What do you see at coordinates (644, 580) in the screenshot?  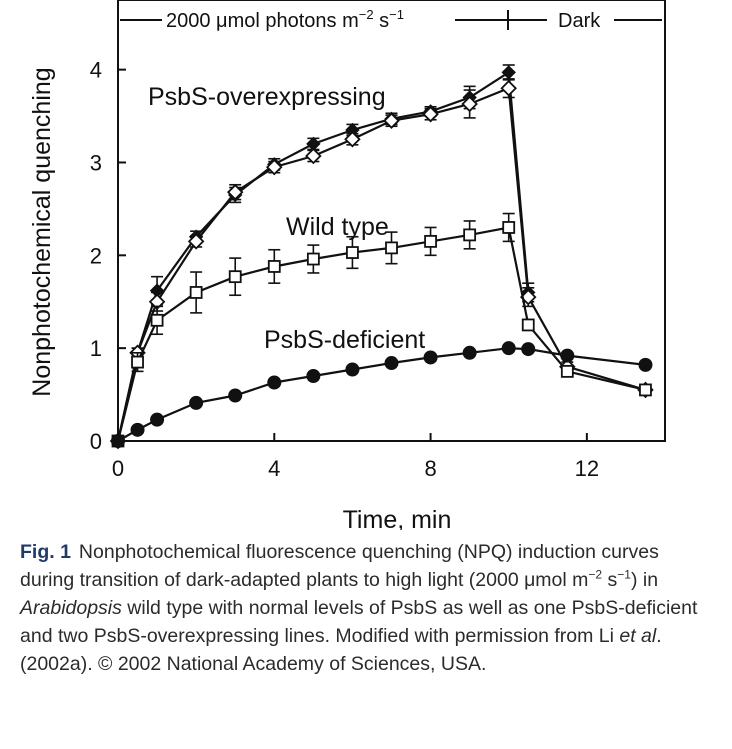 I see `caption-text-3: ) in` at bounding box center [644, 580].